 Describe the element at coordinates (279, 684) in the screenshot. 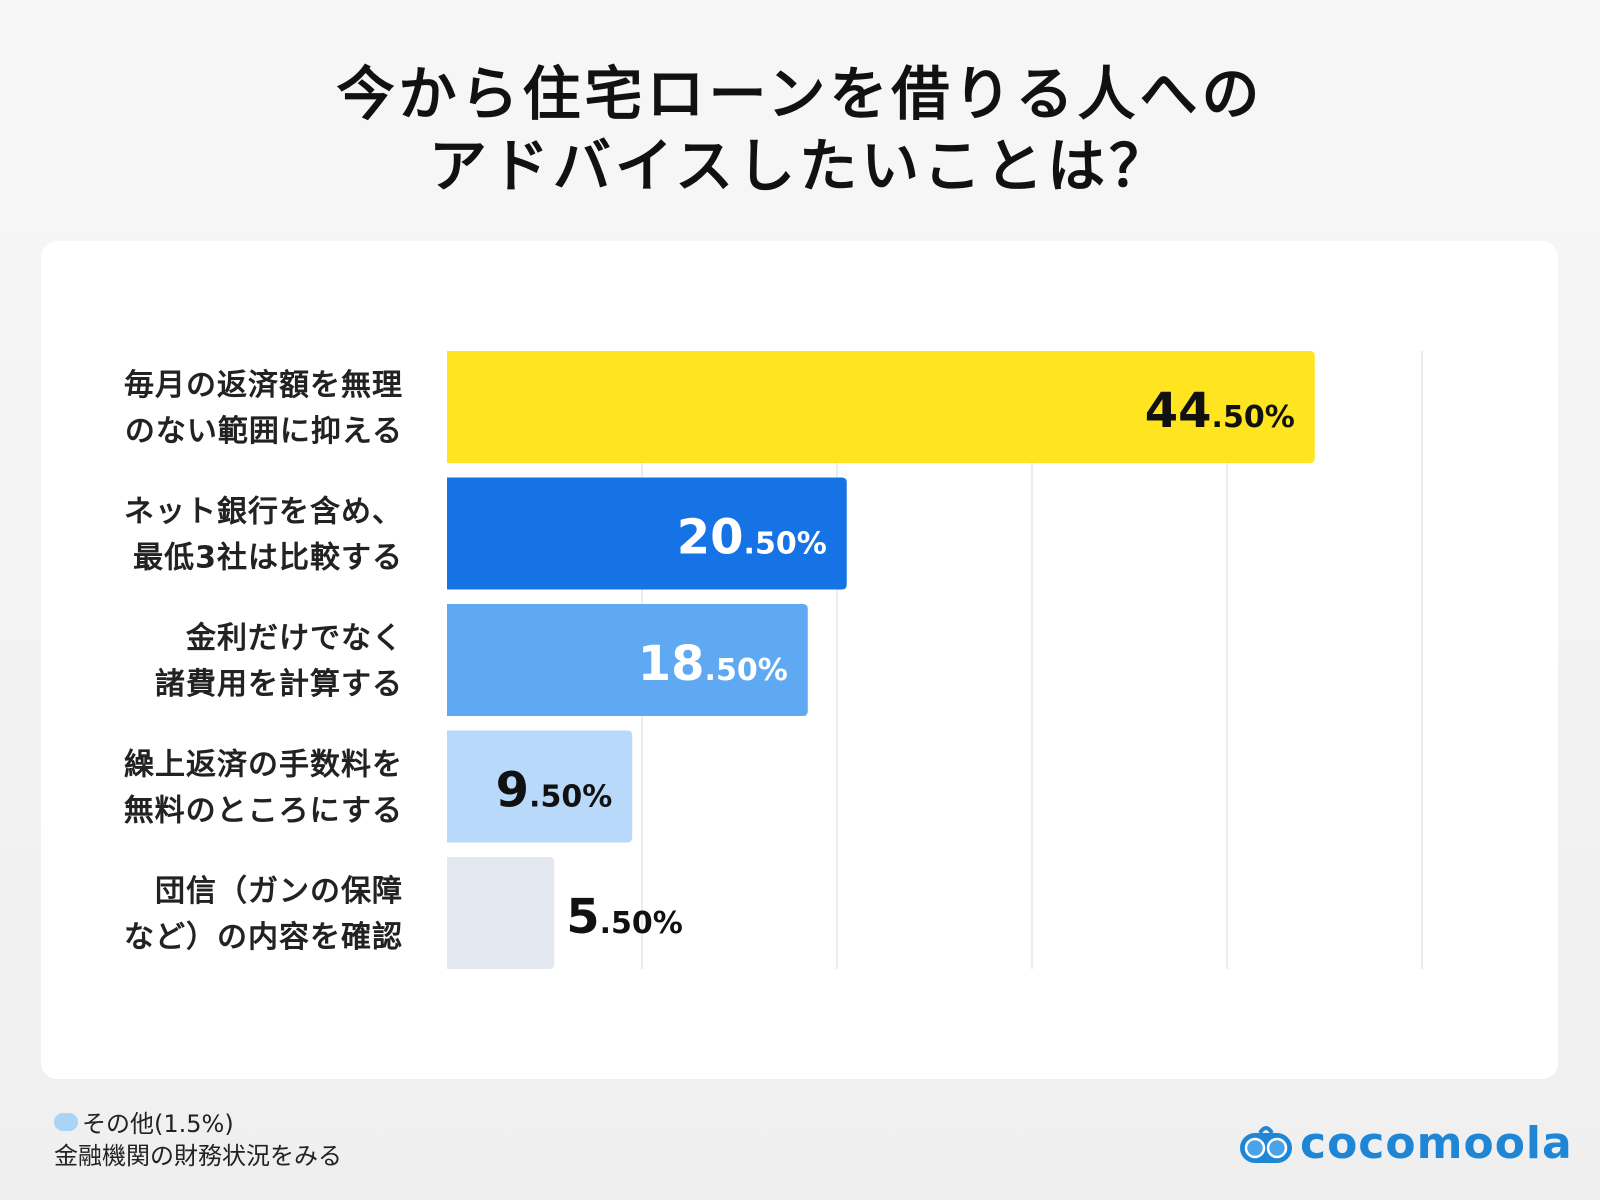

I see `category-label: 諸費用を計算する` at that location.